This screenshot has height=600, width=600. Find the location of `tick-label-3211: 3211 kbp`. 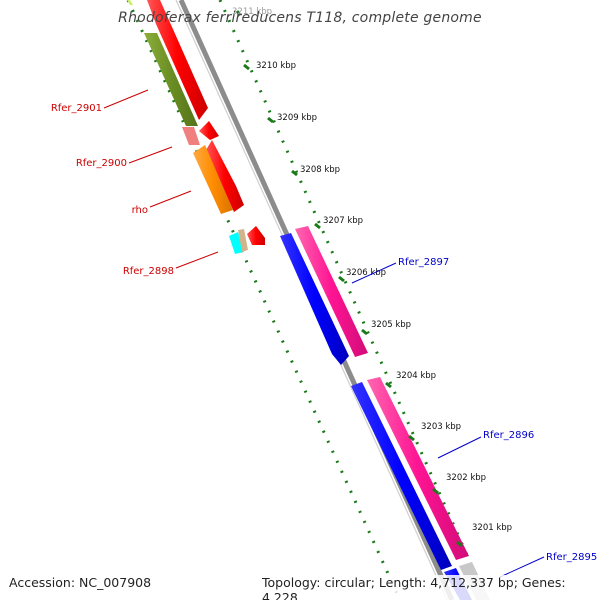

tick-label-3211: 3211 kbp is located at coordinates (252, 12).